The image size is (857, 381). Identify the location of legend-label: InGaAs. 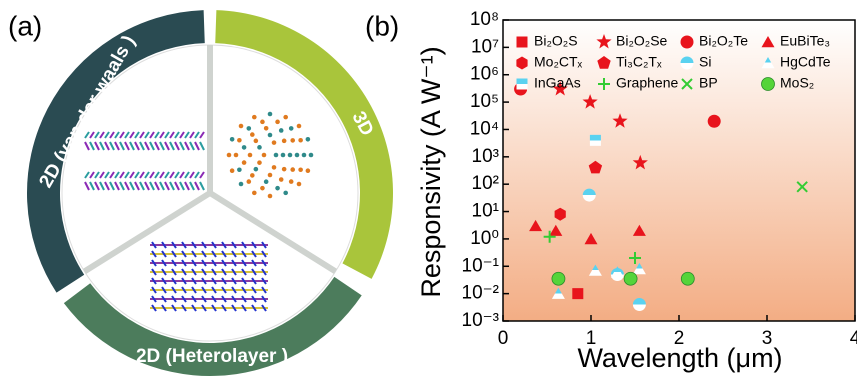
(557, 83).